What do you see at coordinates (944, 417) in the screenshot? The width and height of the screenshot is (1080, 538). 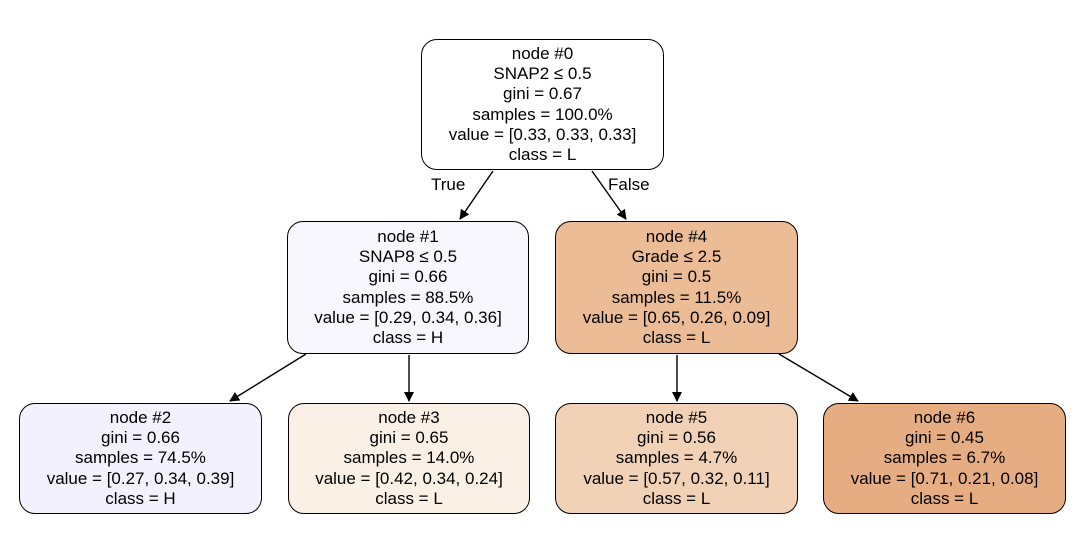 I see `node-id: node #6` at bounding box center [944, 417].